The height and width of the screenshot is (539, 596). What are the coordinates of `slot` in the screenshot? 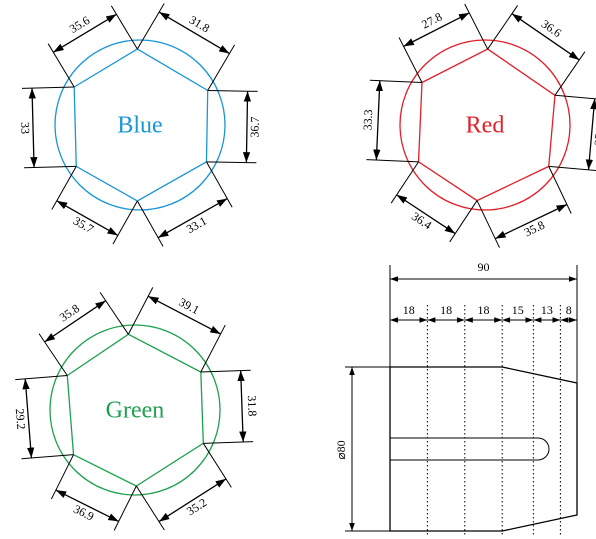 It's located at (470, 449).